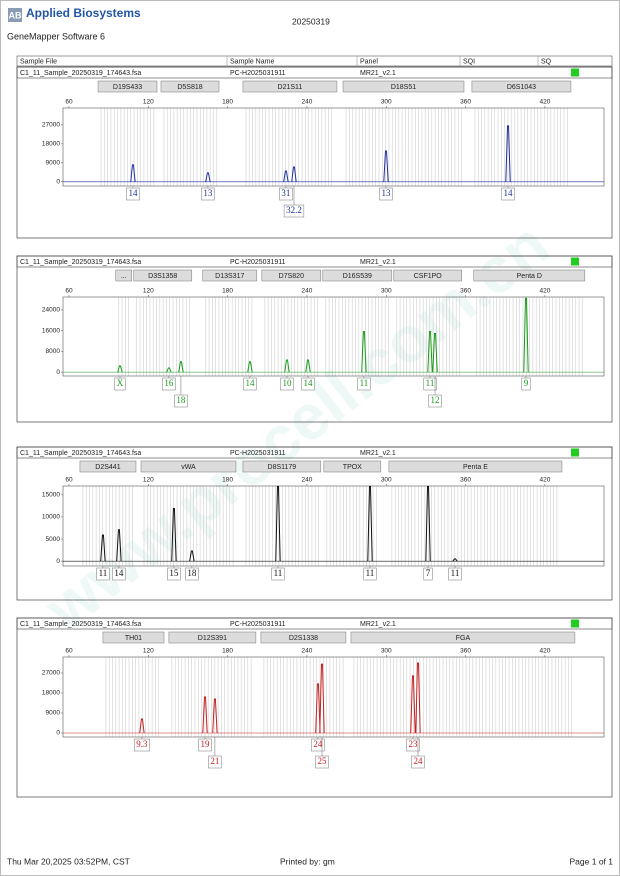 The image size is (620, 876). I want to click on column-header: Sample Name, so click(252, 61).